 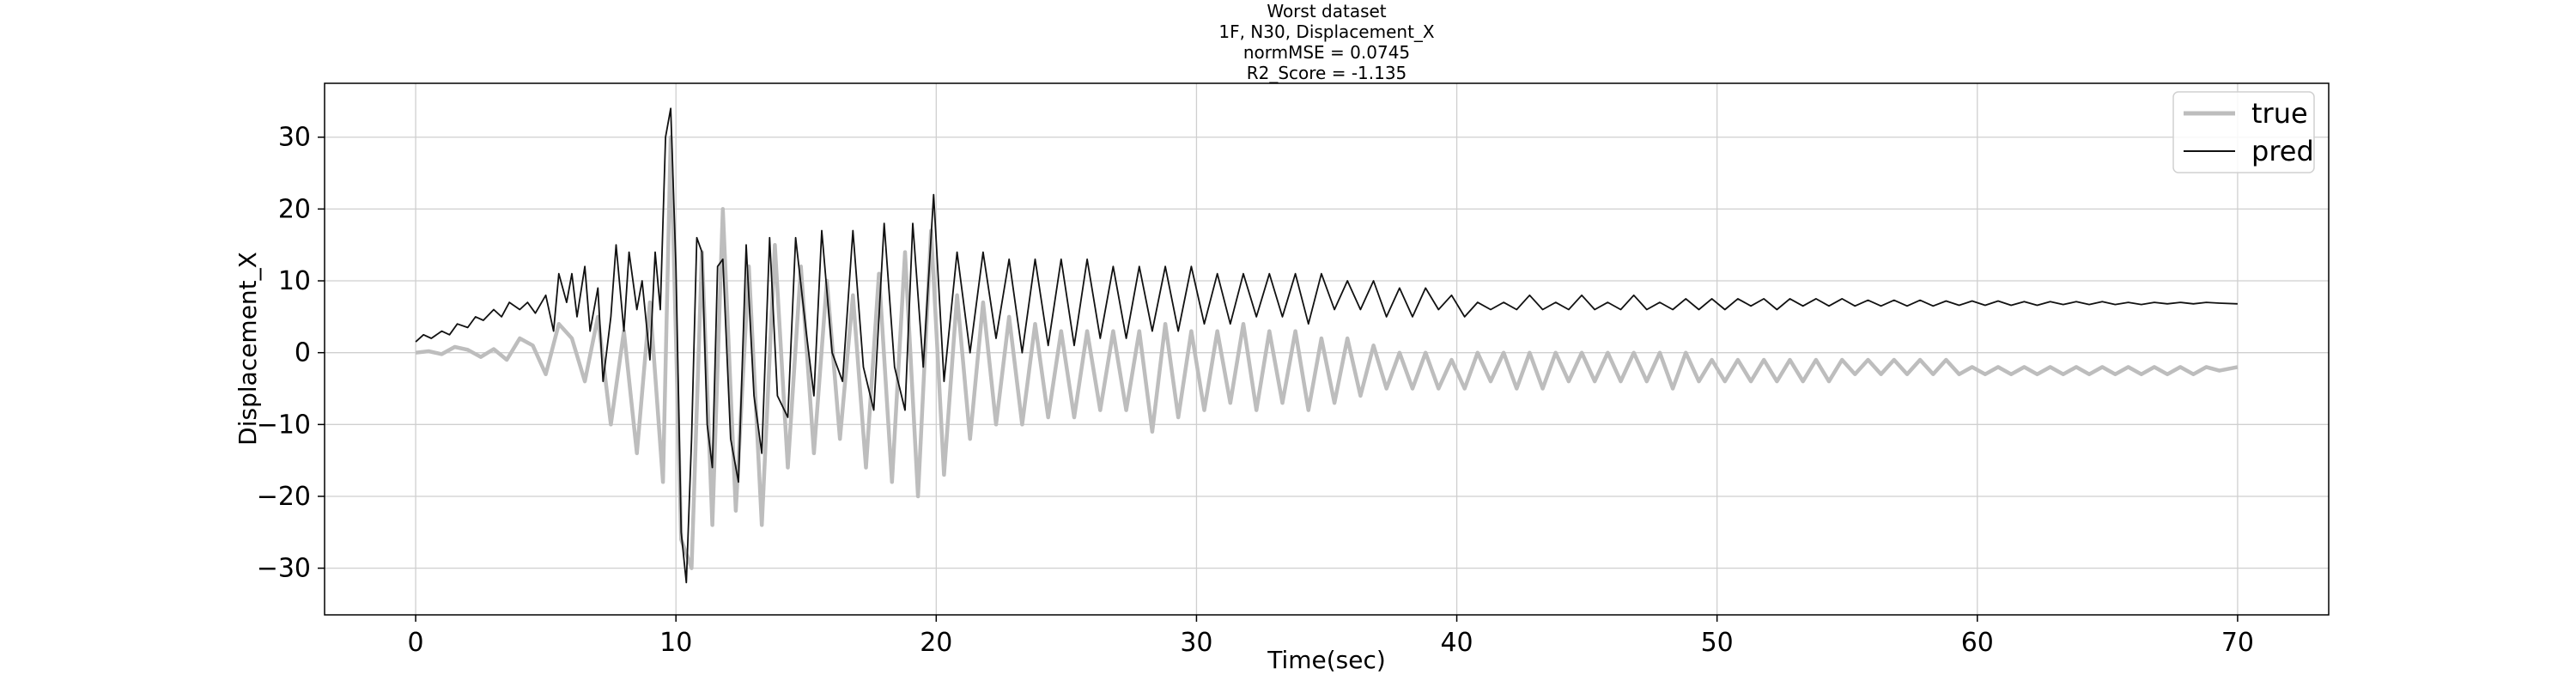 I want to click on x-axis-label: Time(sec), so click(x=1327, y=660).